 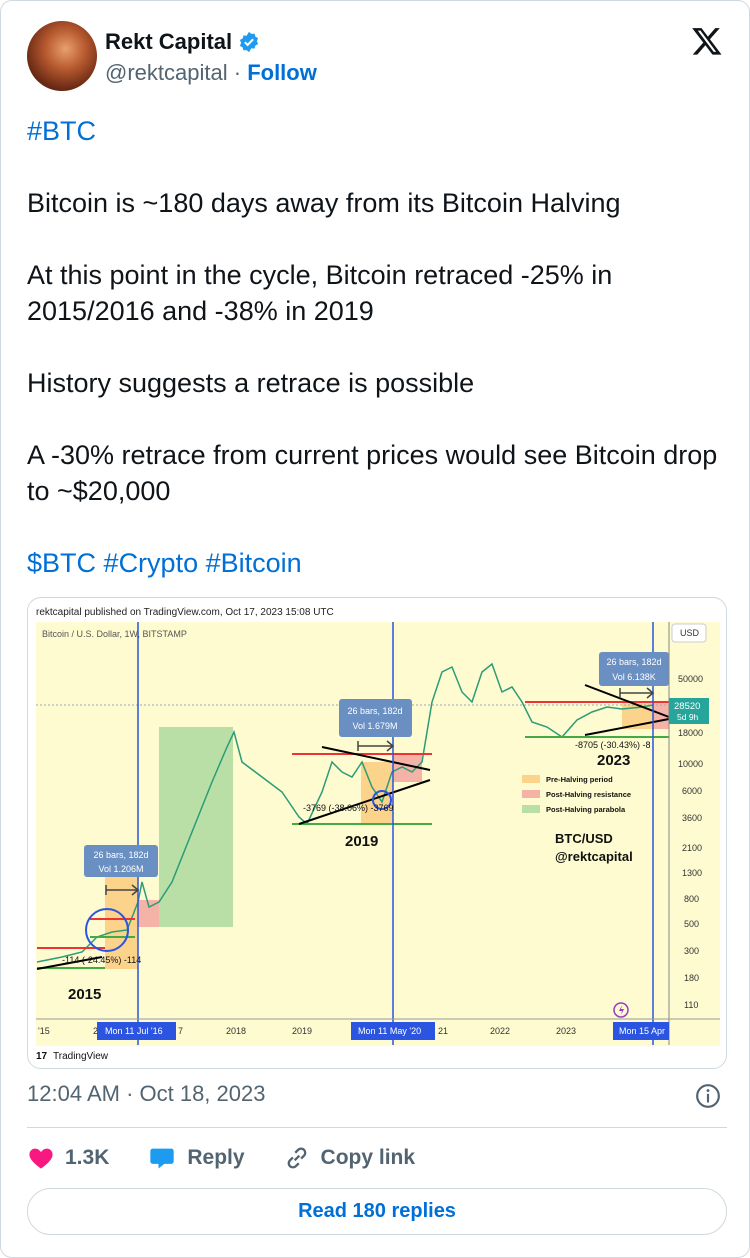 I want to click on reply-label: Reply, so click(x=216, y=1157).